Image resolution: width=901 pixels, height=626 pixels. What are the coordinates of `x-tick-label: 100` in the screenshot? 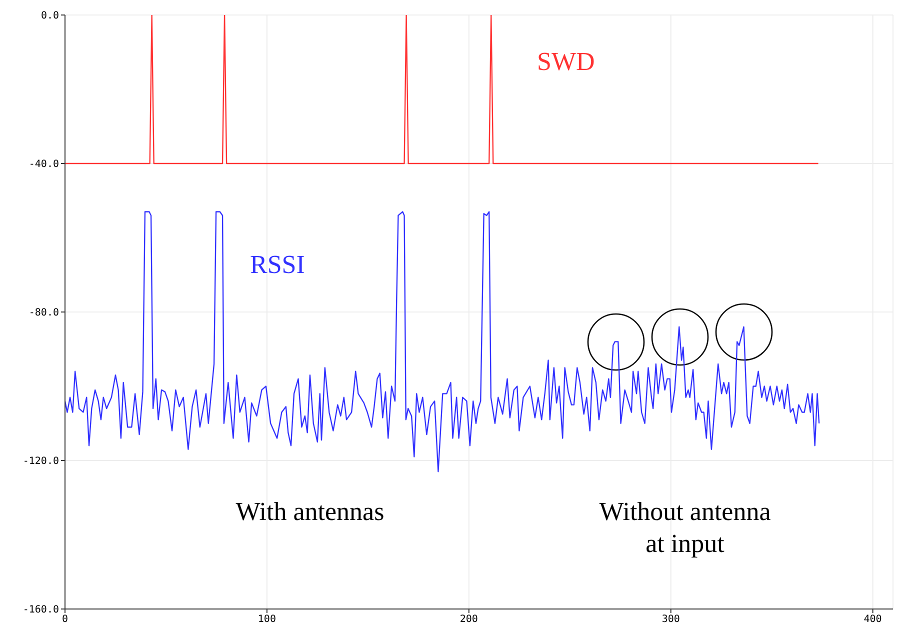 It's located at (267, 620).